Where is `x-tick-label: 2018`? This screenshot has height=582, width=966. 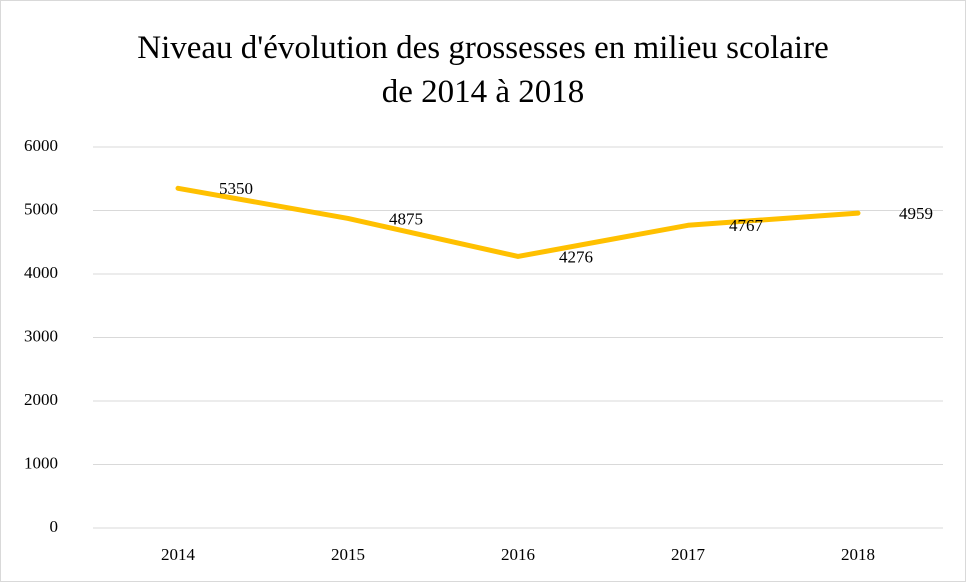
x-tick-label: 2018 is located at coordinates (858, 554).